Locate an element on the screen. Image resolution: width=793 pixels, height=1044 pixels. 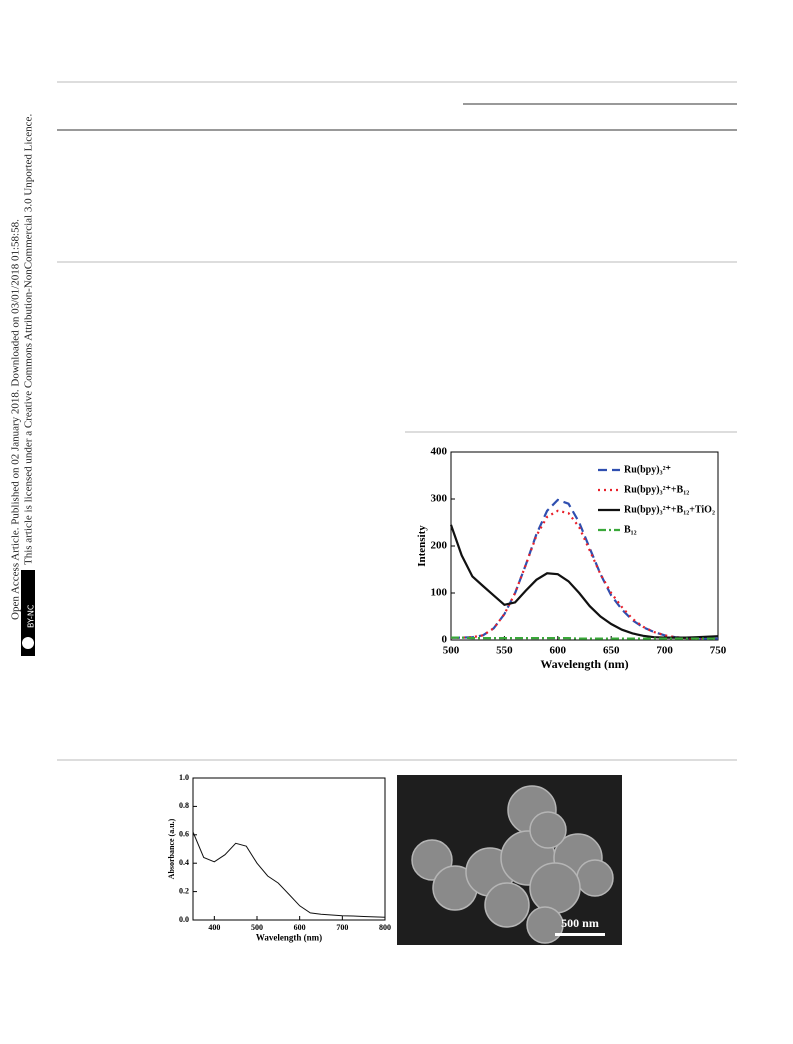
x-tick-label: 400 is located at coordinates (214, 927).